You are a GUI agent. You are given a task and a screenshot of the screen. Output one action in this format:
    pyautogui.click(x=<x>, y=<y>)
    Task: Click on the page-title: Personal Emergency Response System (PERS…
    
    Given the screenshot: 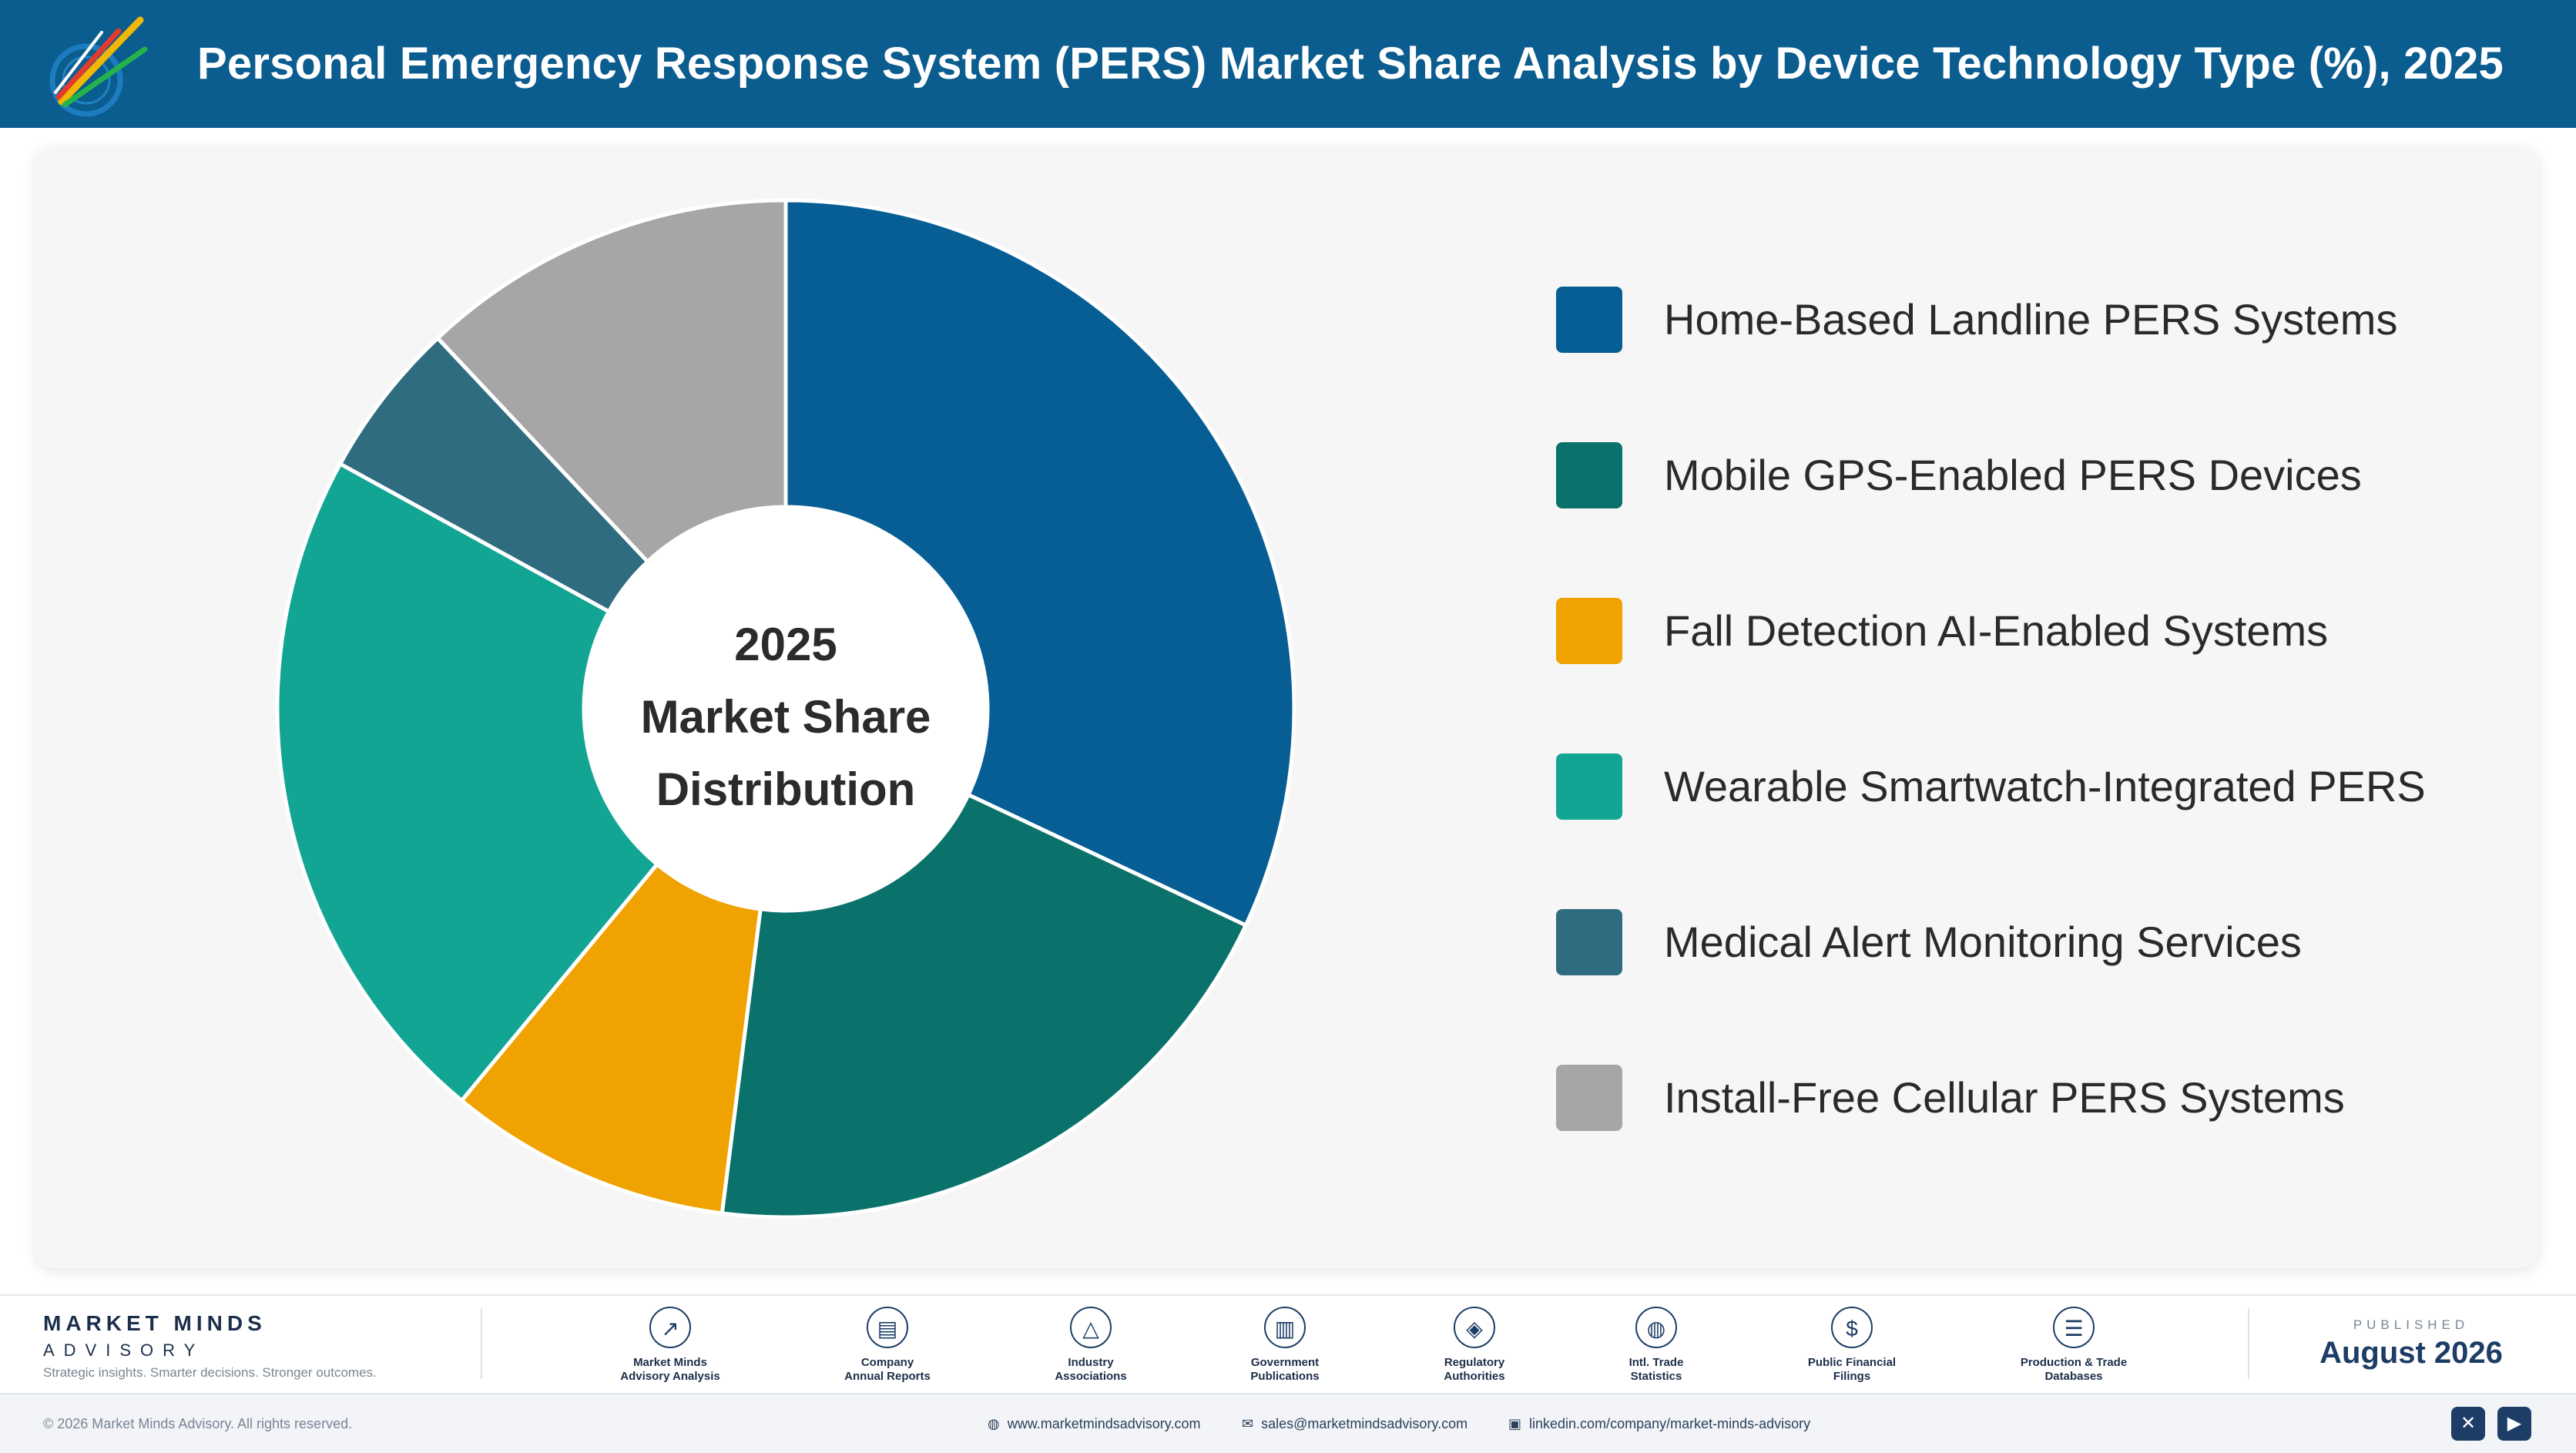 What is the action you would take?
    pyautogui.click(x=1350, y=64)
    